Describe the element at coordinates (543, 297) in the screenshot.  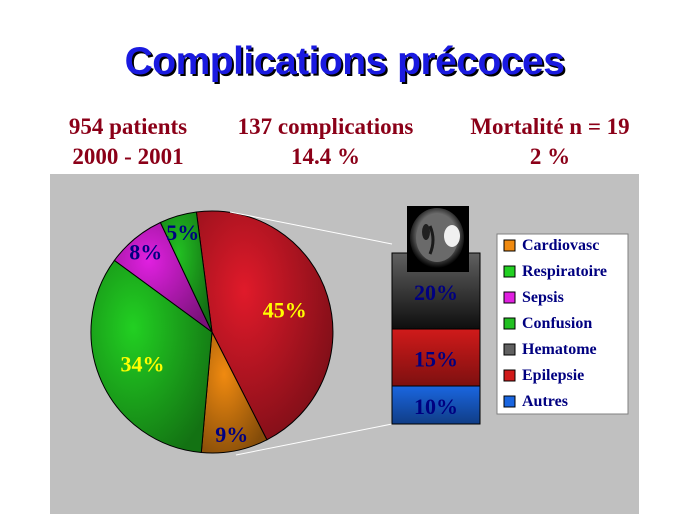
I see `legend-label-sepsis: Sepsis` at that location.